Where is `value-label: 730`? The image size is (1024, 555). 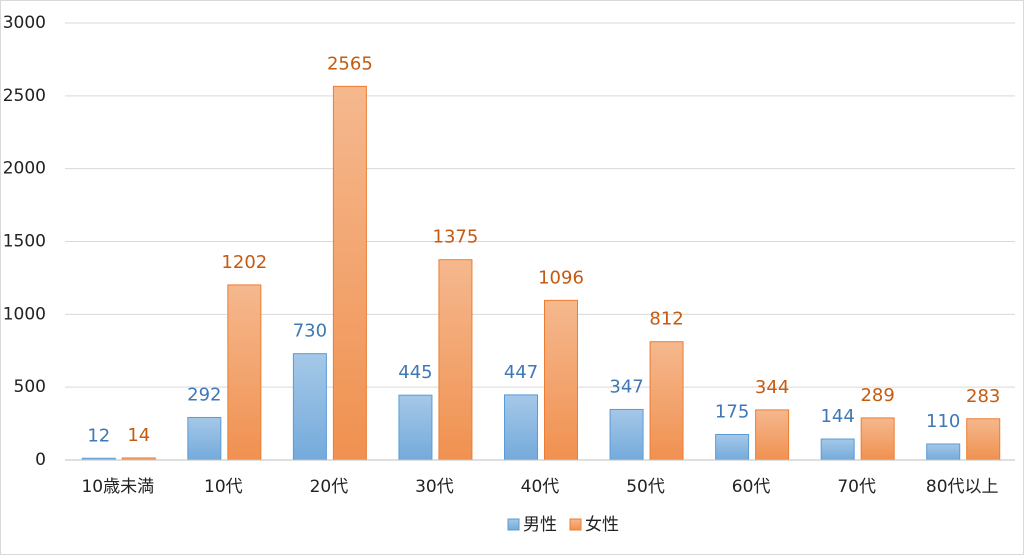
value-label: 730 is located at coordinates (310, 331).